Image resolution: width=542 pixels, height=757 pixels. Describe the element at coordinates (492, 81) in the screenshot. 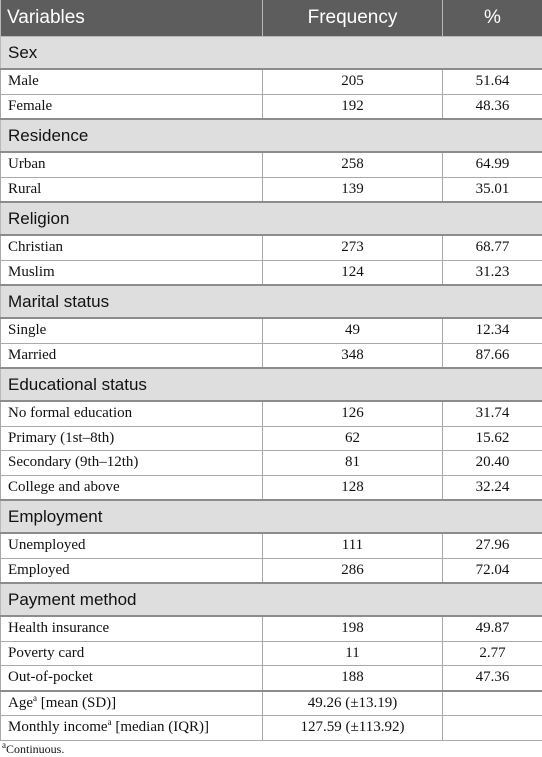

I see `row-percent: 51.64` at that location.